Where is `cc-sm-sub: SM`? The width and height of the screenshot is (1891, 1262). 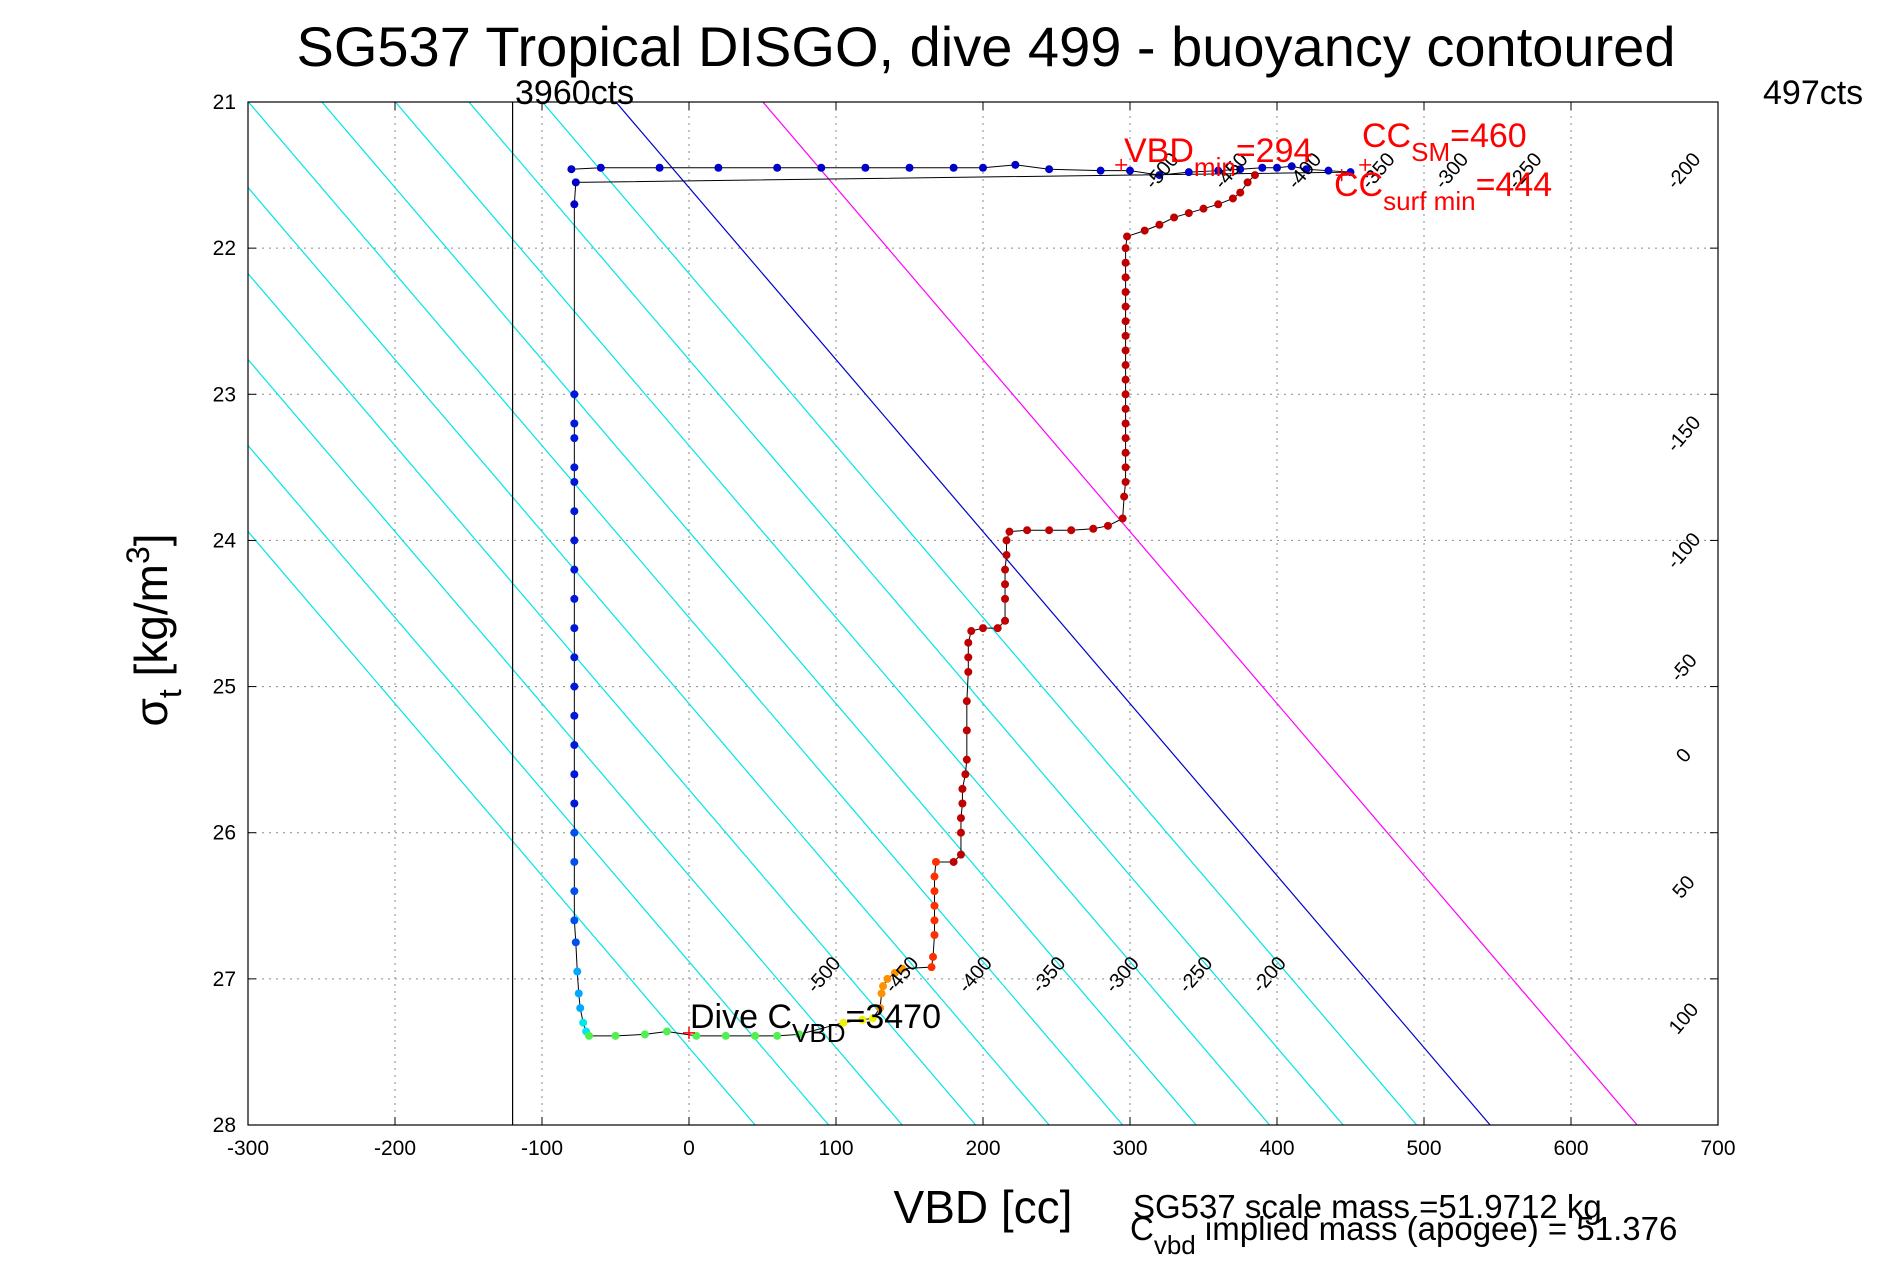 cc-sm-sub: SM is located at coordinates (1430, 152).